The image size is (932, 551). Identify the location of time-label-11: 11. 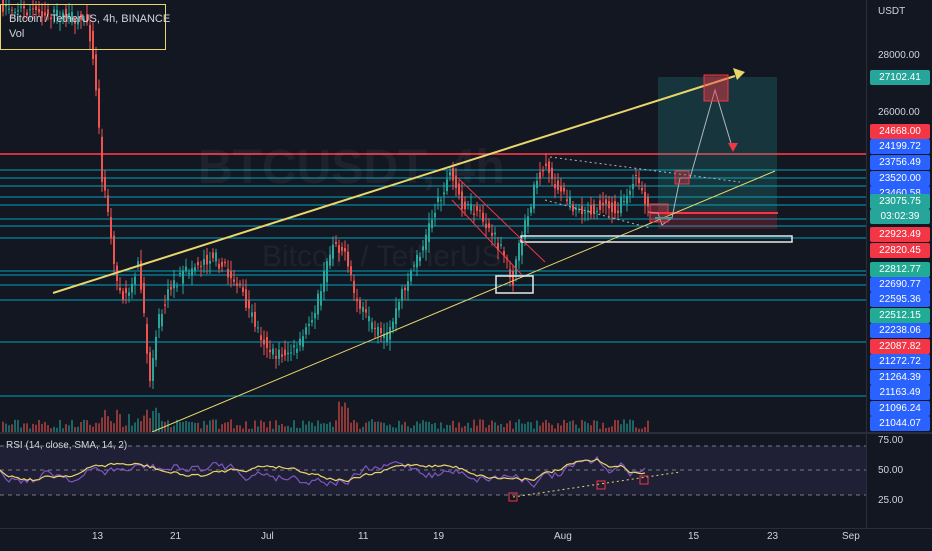
(363, 536).